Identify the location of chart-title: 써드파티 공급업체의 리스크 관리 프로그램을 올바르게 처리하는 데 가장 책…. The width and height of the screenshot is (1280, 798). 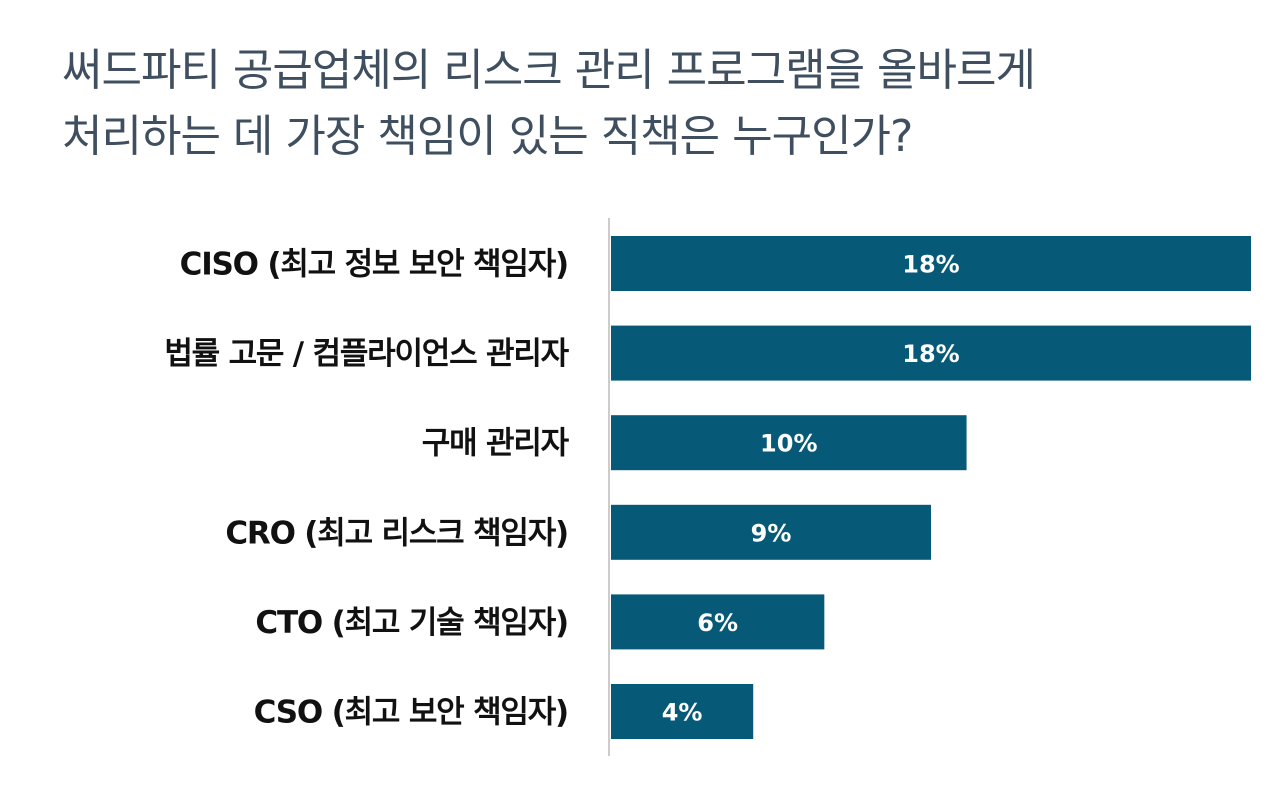
(622, 104).